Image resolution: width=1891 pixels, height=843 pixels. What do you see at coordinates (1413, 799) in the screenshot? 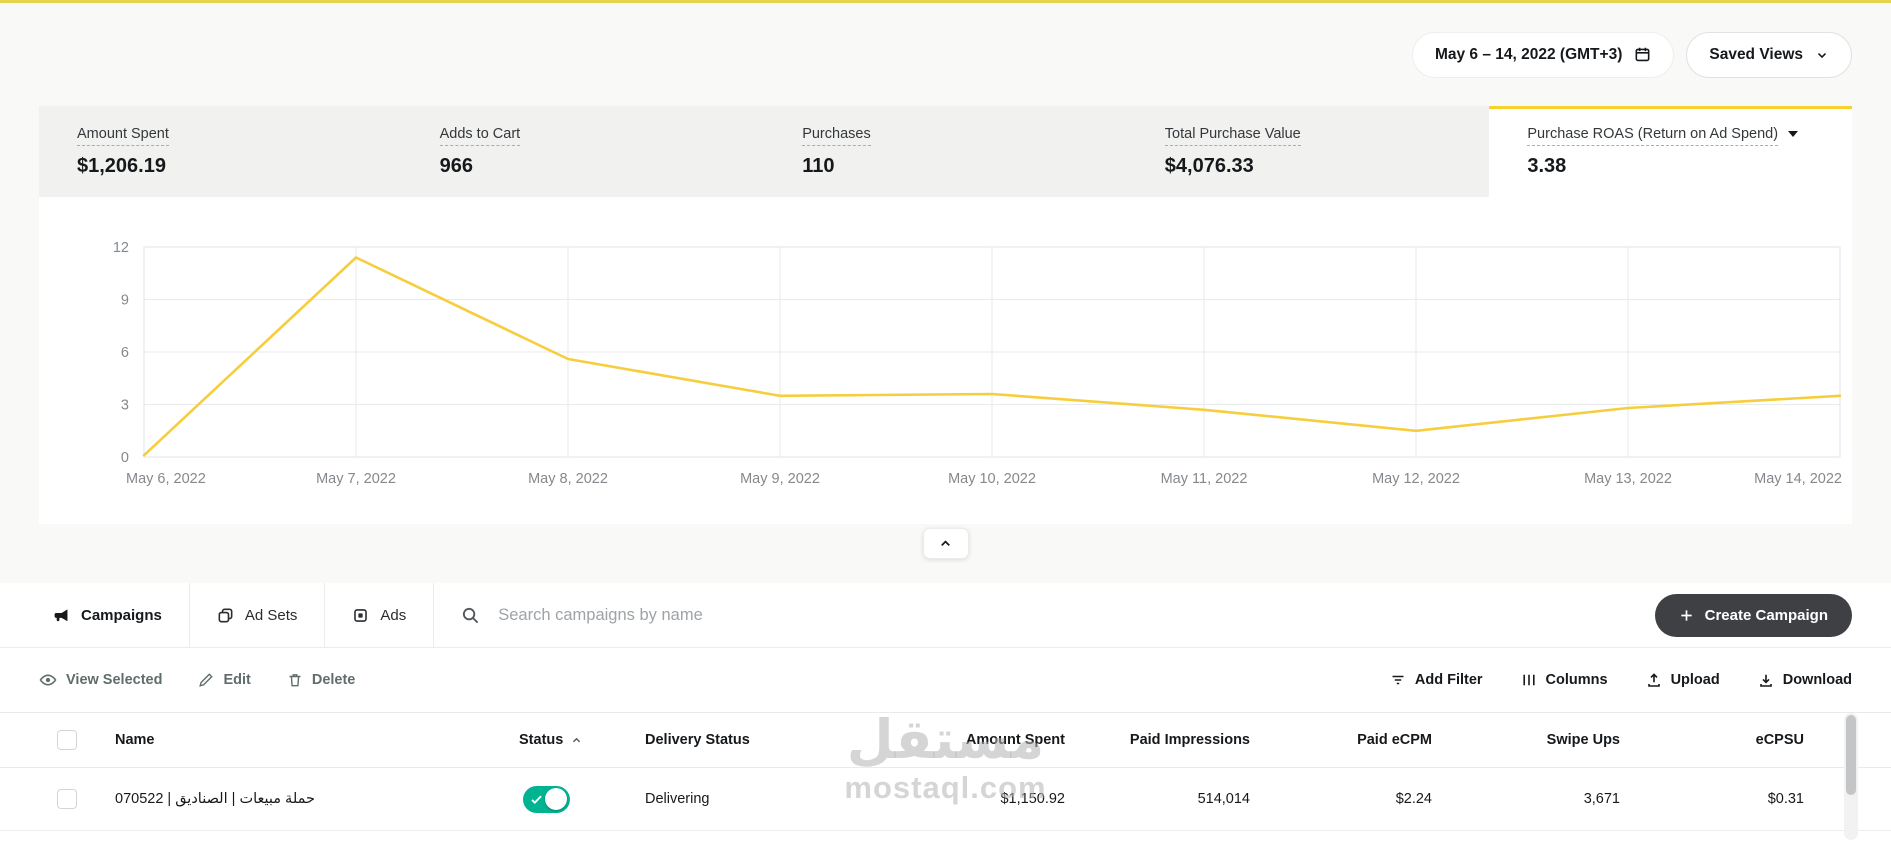
I see `paid-ecpm-value: $2.24` at bounding box center [1413, 799].